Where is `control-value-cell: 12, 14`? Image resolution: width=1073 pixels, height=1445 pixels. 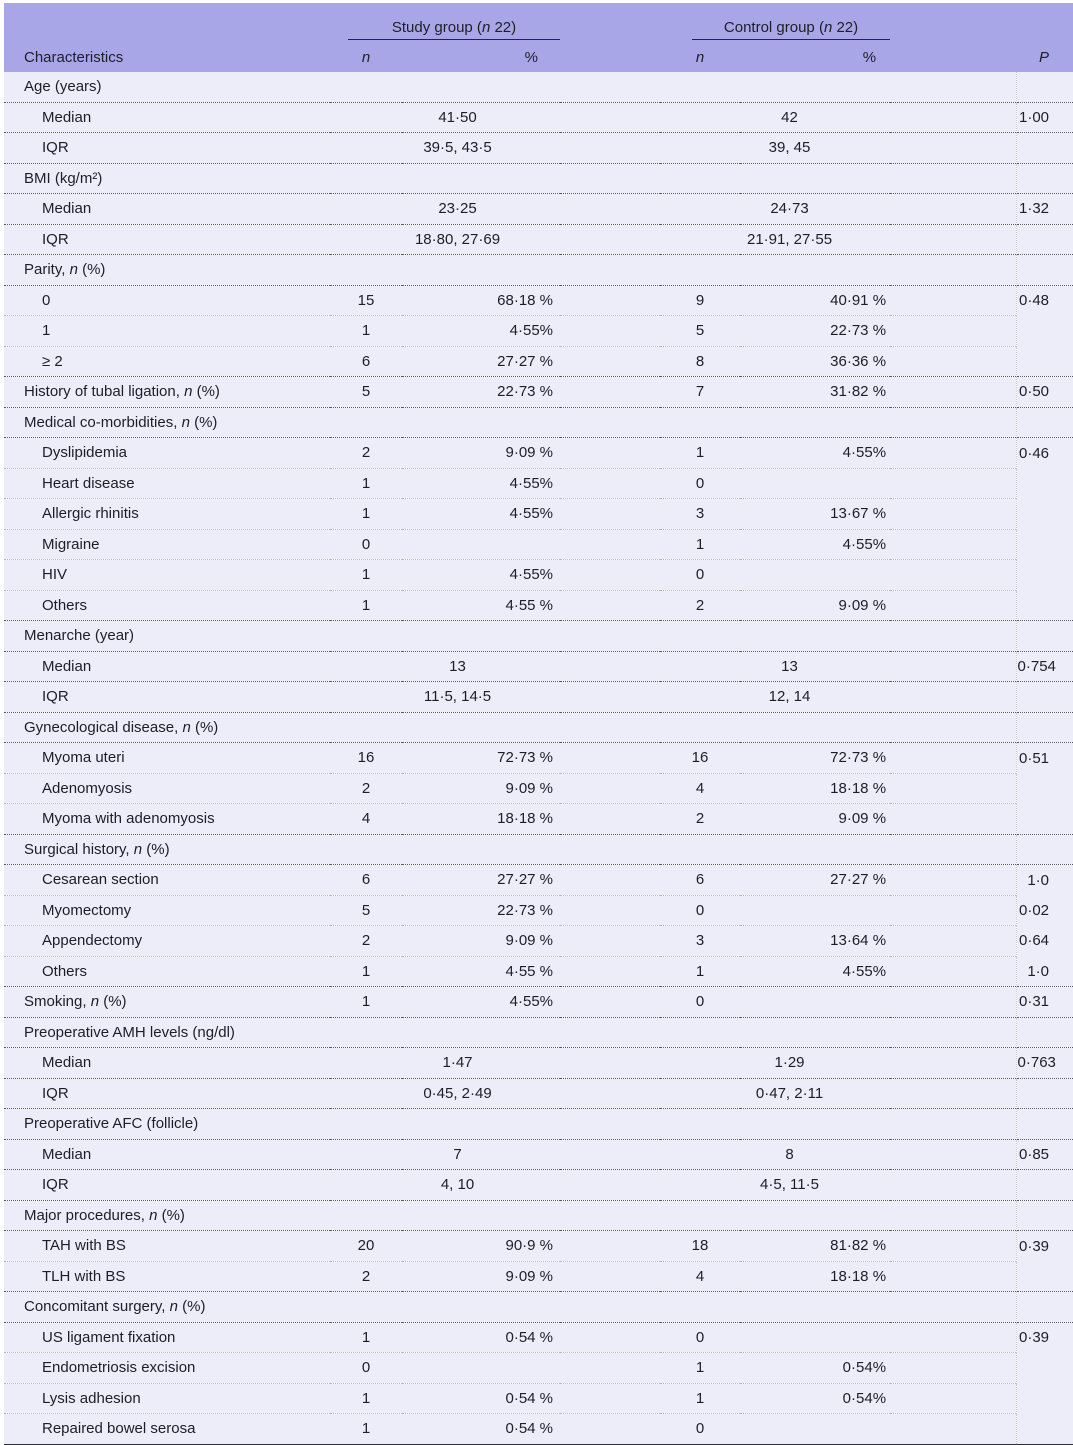
control-value-cell: 12, 14 is located at coordinates (775, 696).